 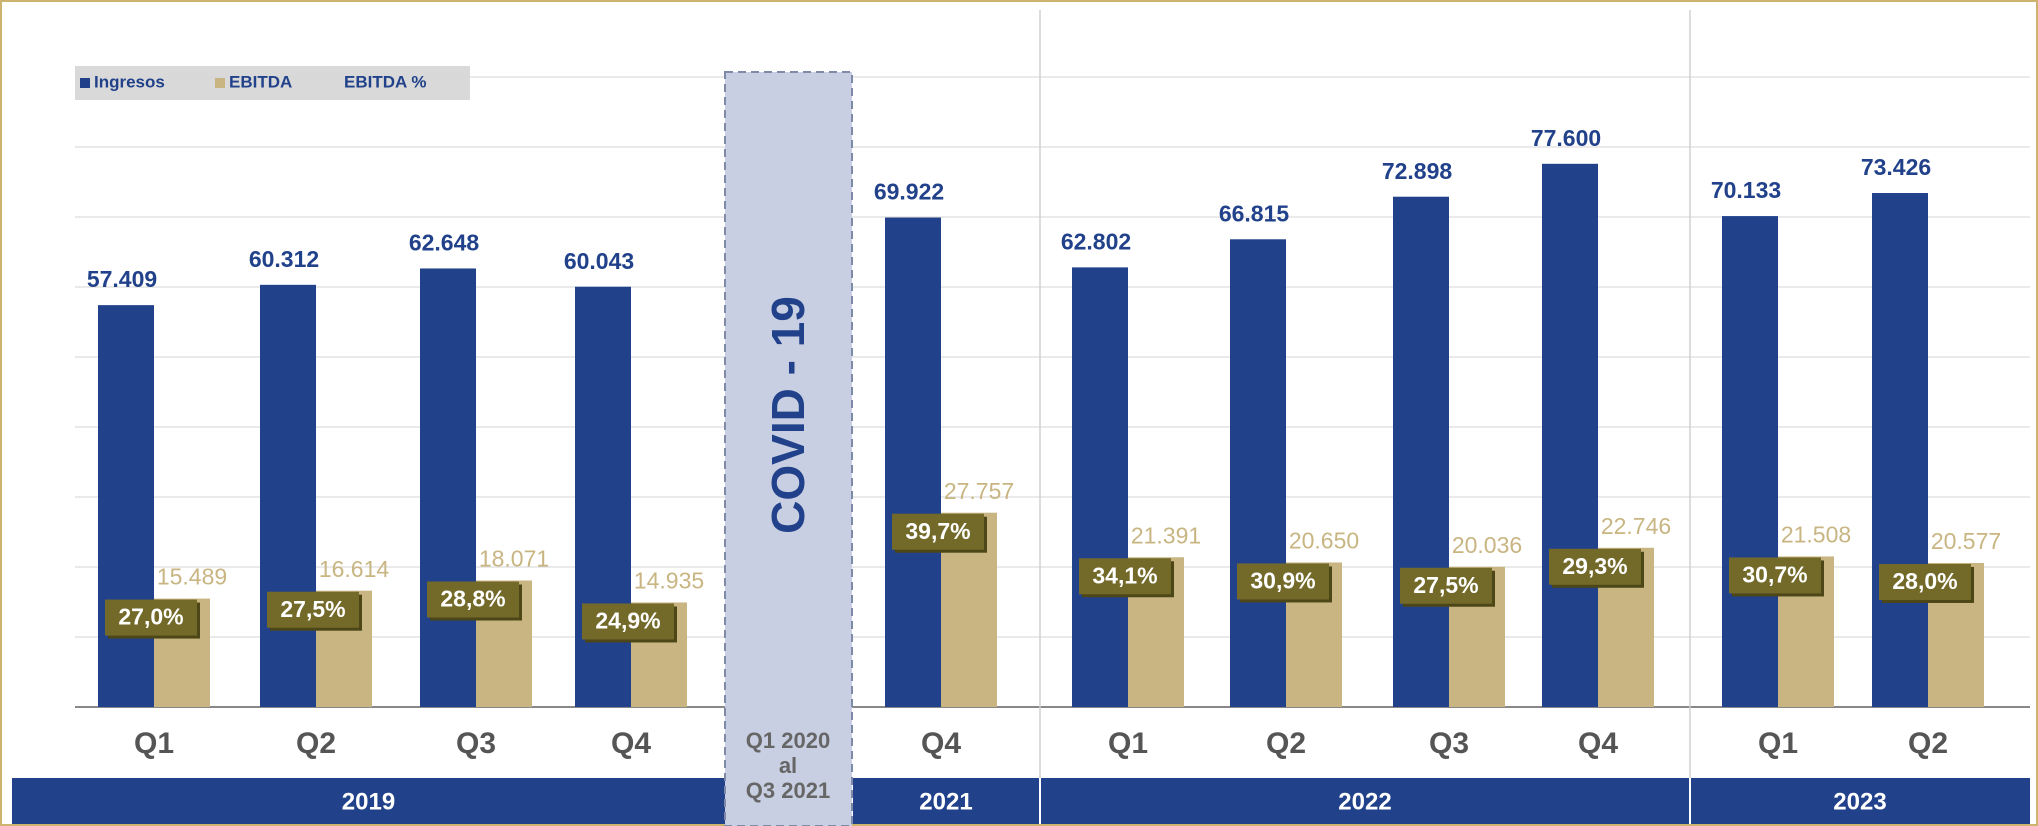 I want to click on year-label: 2023, so click(x=1859, y=801).